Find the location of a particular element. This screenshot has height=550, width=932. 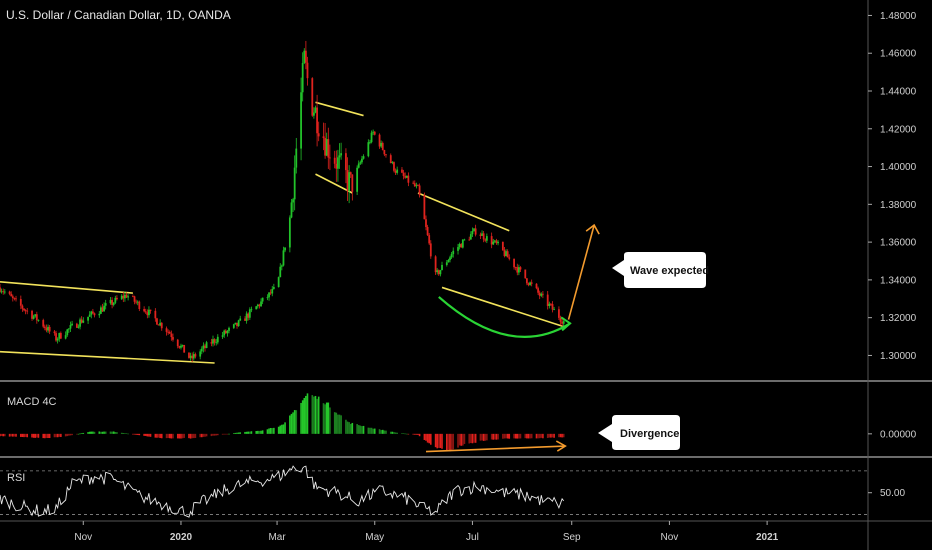

macd-pane is located at coordinates (283, 423).